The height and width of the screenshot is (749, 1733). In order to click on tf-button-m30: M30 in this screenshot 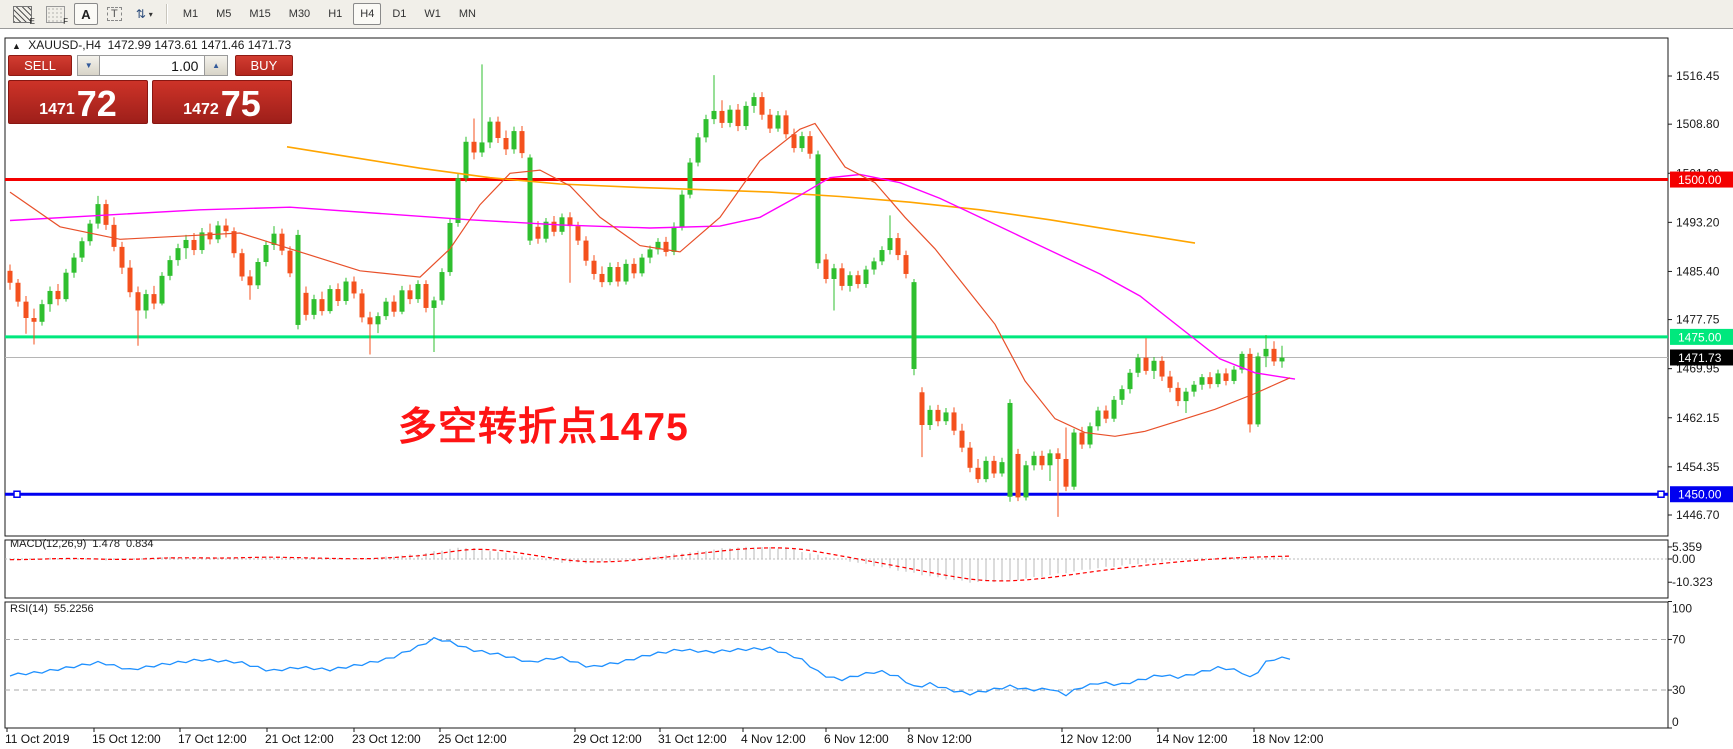, I will do `click(299, 14)`.